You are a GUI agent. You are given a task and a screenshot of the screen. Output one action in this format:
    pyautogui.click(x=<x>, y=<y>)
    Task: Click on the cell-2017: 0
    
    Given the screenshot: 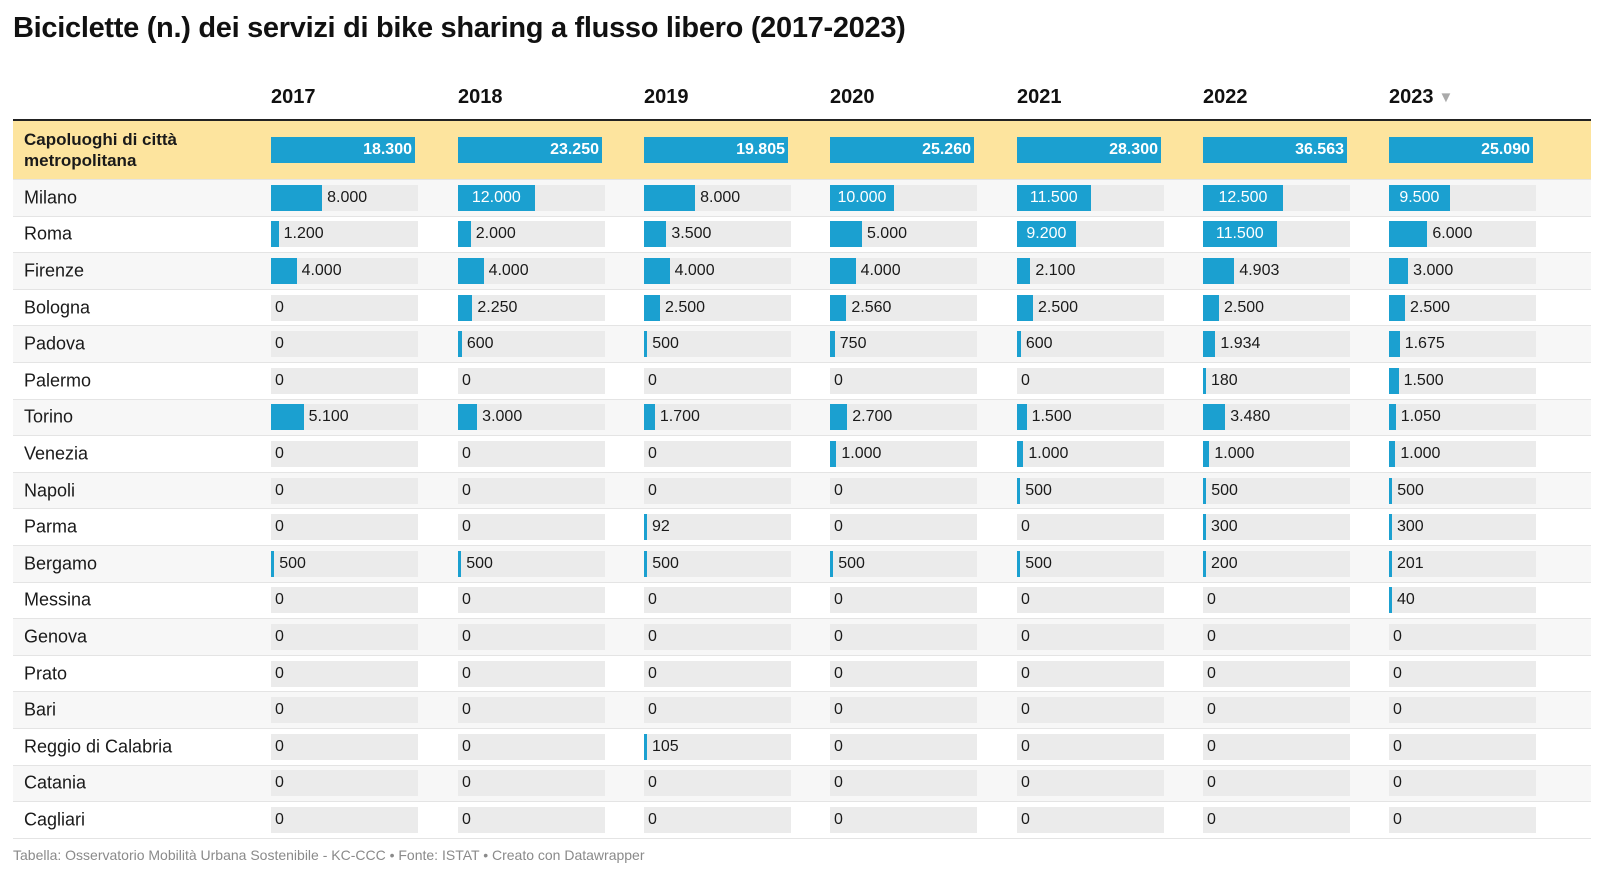 What is the action you would take?
    pyautogui.click(x=344, y=819)
    